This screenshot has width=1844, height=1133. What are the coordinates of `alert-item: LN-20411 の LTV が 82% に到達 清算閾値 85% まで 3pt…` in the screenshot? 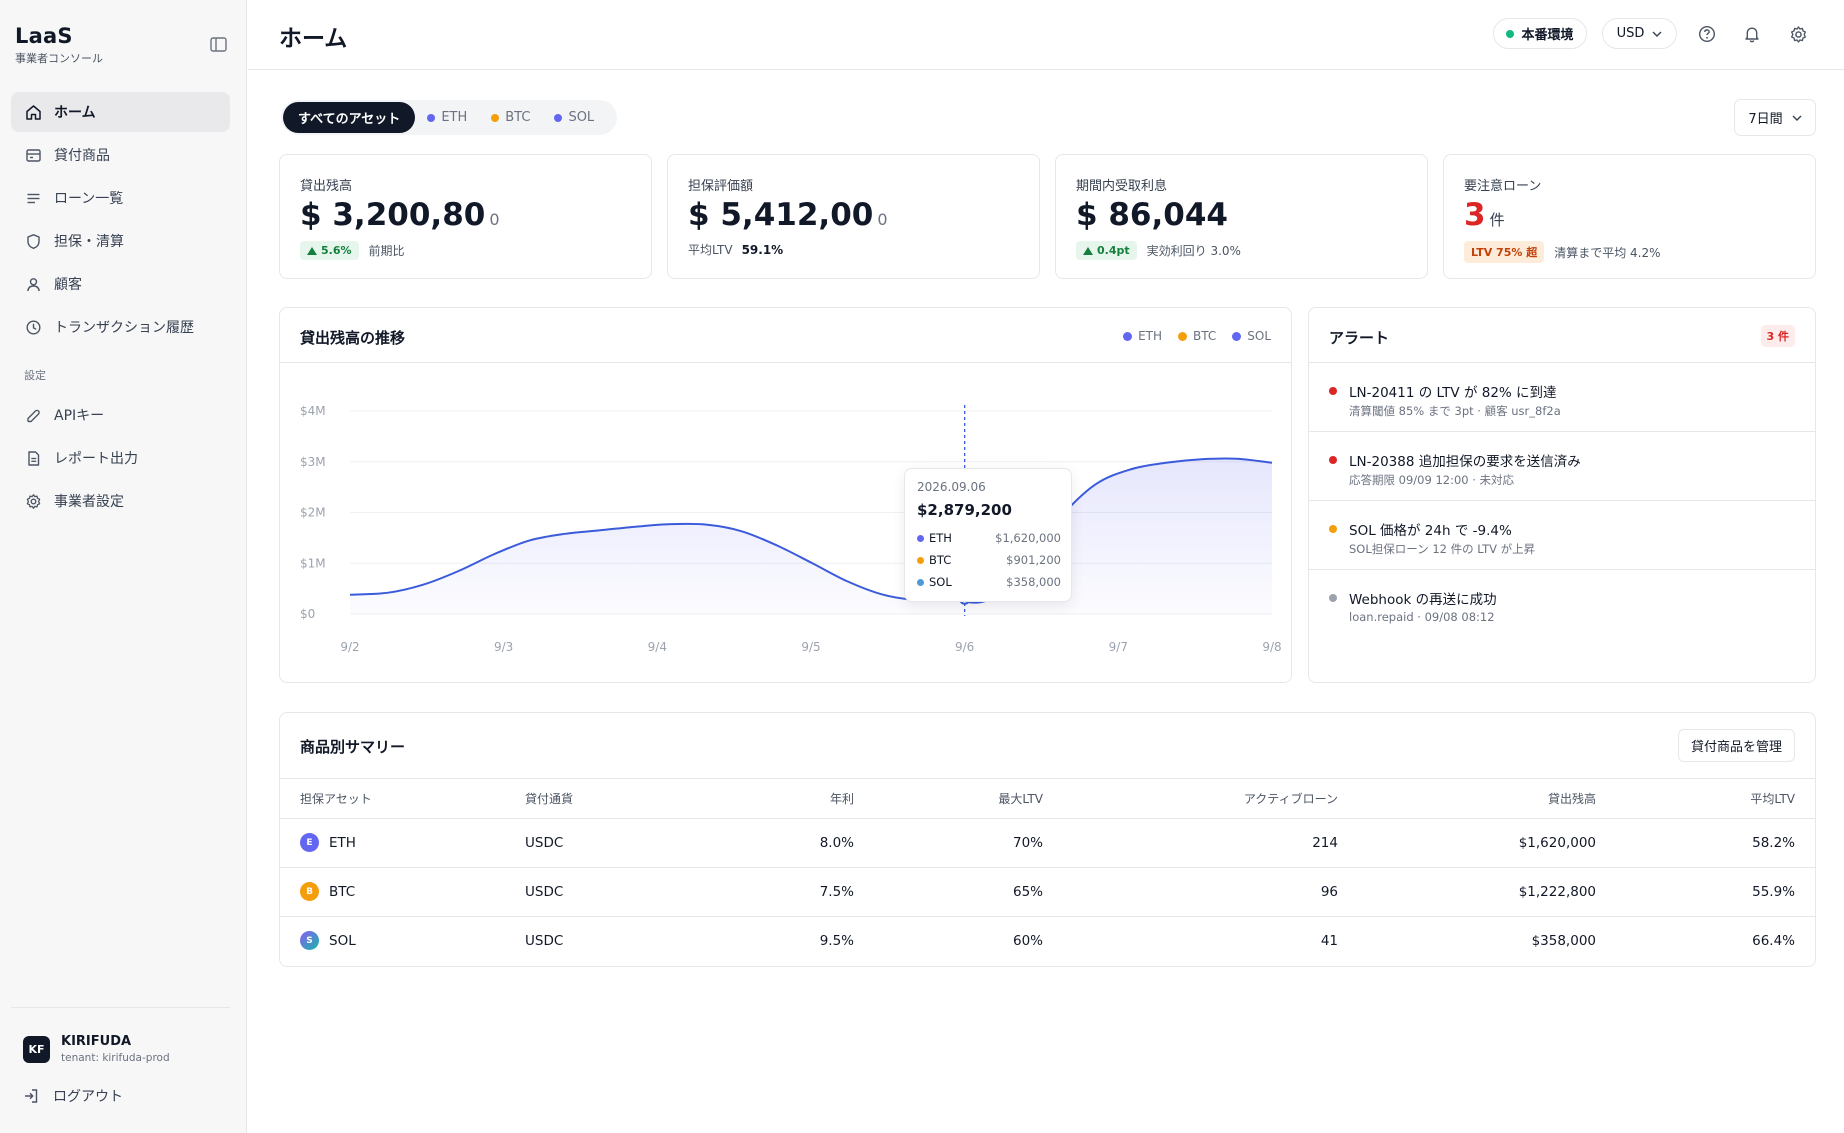 It's located at (1562, 397).